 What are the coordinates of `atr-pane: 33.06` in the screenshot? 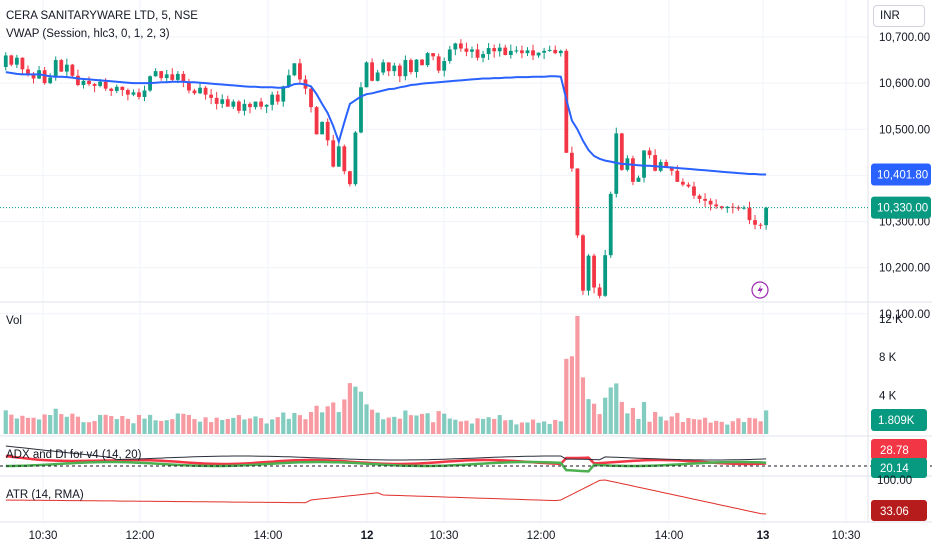 It's located at (466, 500).